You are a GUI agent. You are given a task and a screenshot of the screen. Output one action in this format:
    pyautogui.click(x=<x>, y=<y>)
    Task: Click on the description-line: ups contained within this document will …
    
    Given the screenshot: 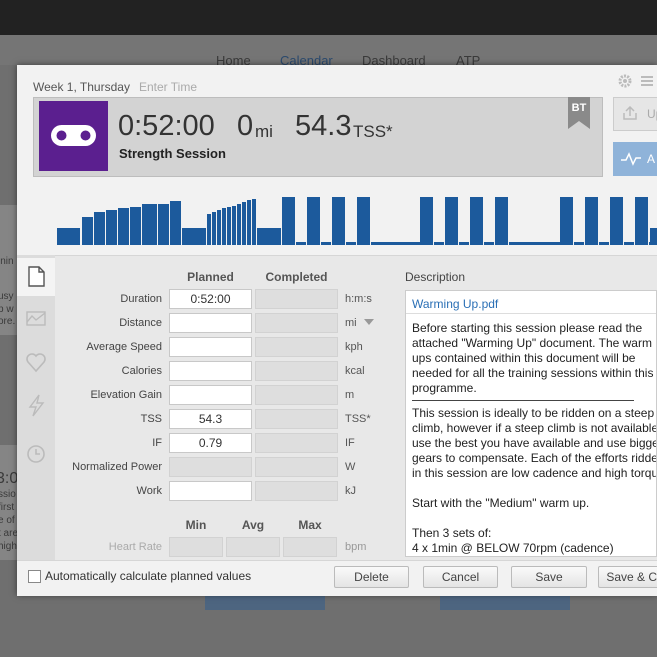 What is the action you would take?
    pyautogui.click(x=524, y=358)
    